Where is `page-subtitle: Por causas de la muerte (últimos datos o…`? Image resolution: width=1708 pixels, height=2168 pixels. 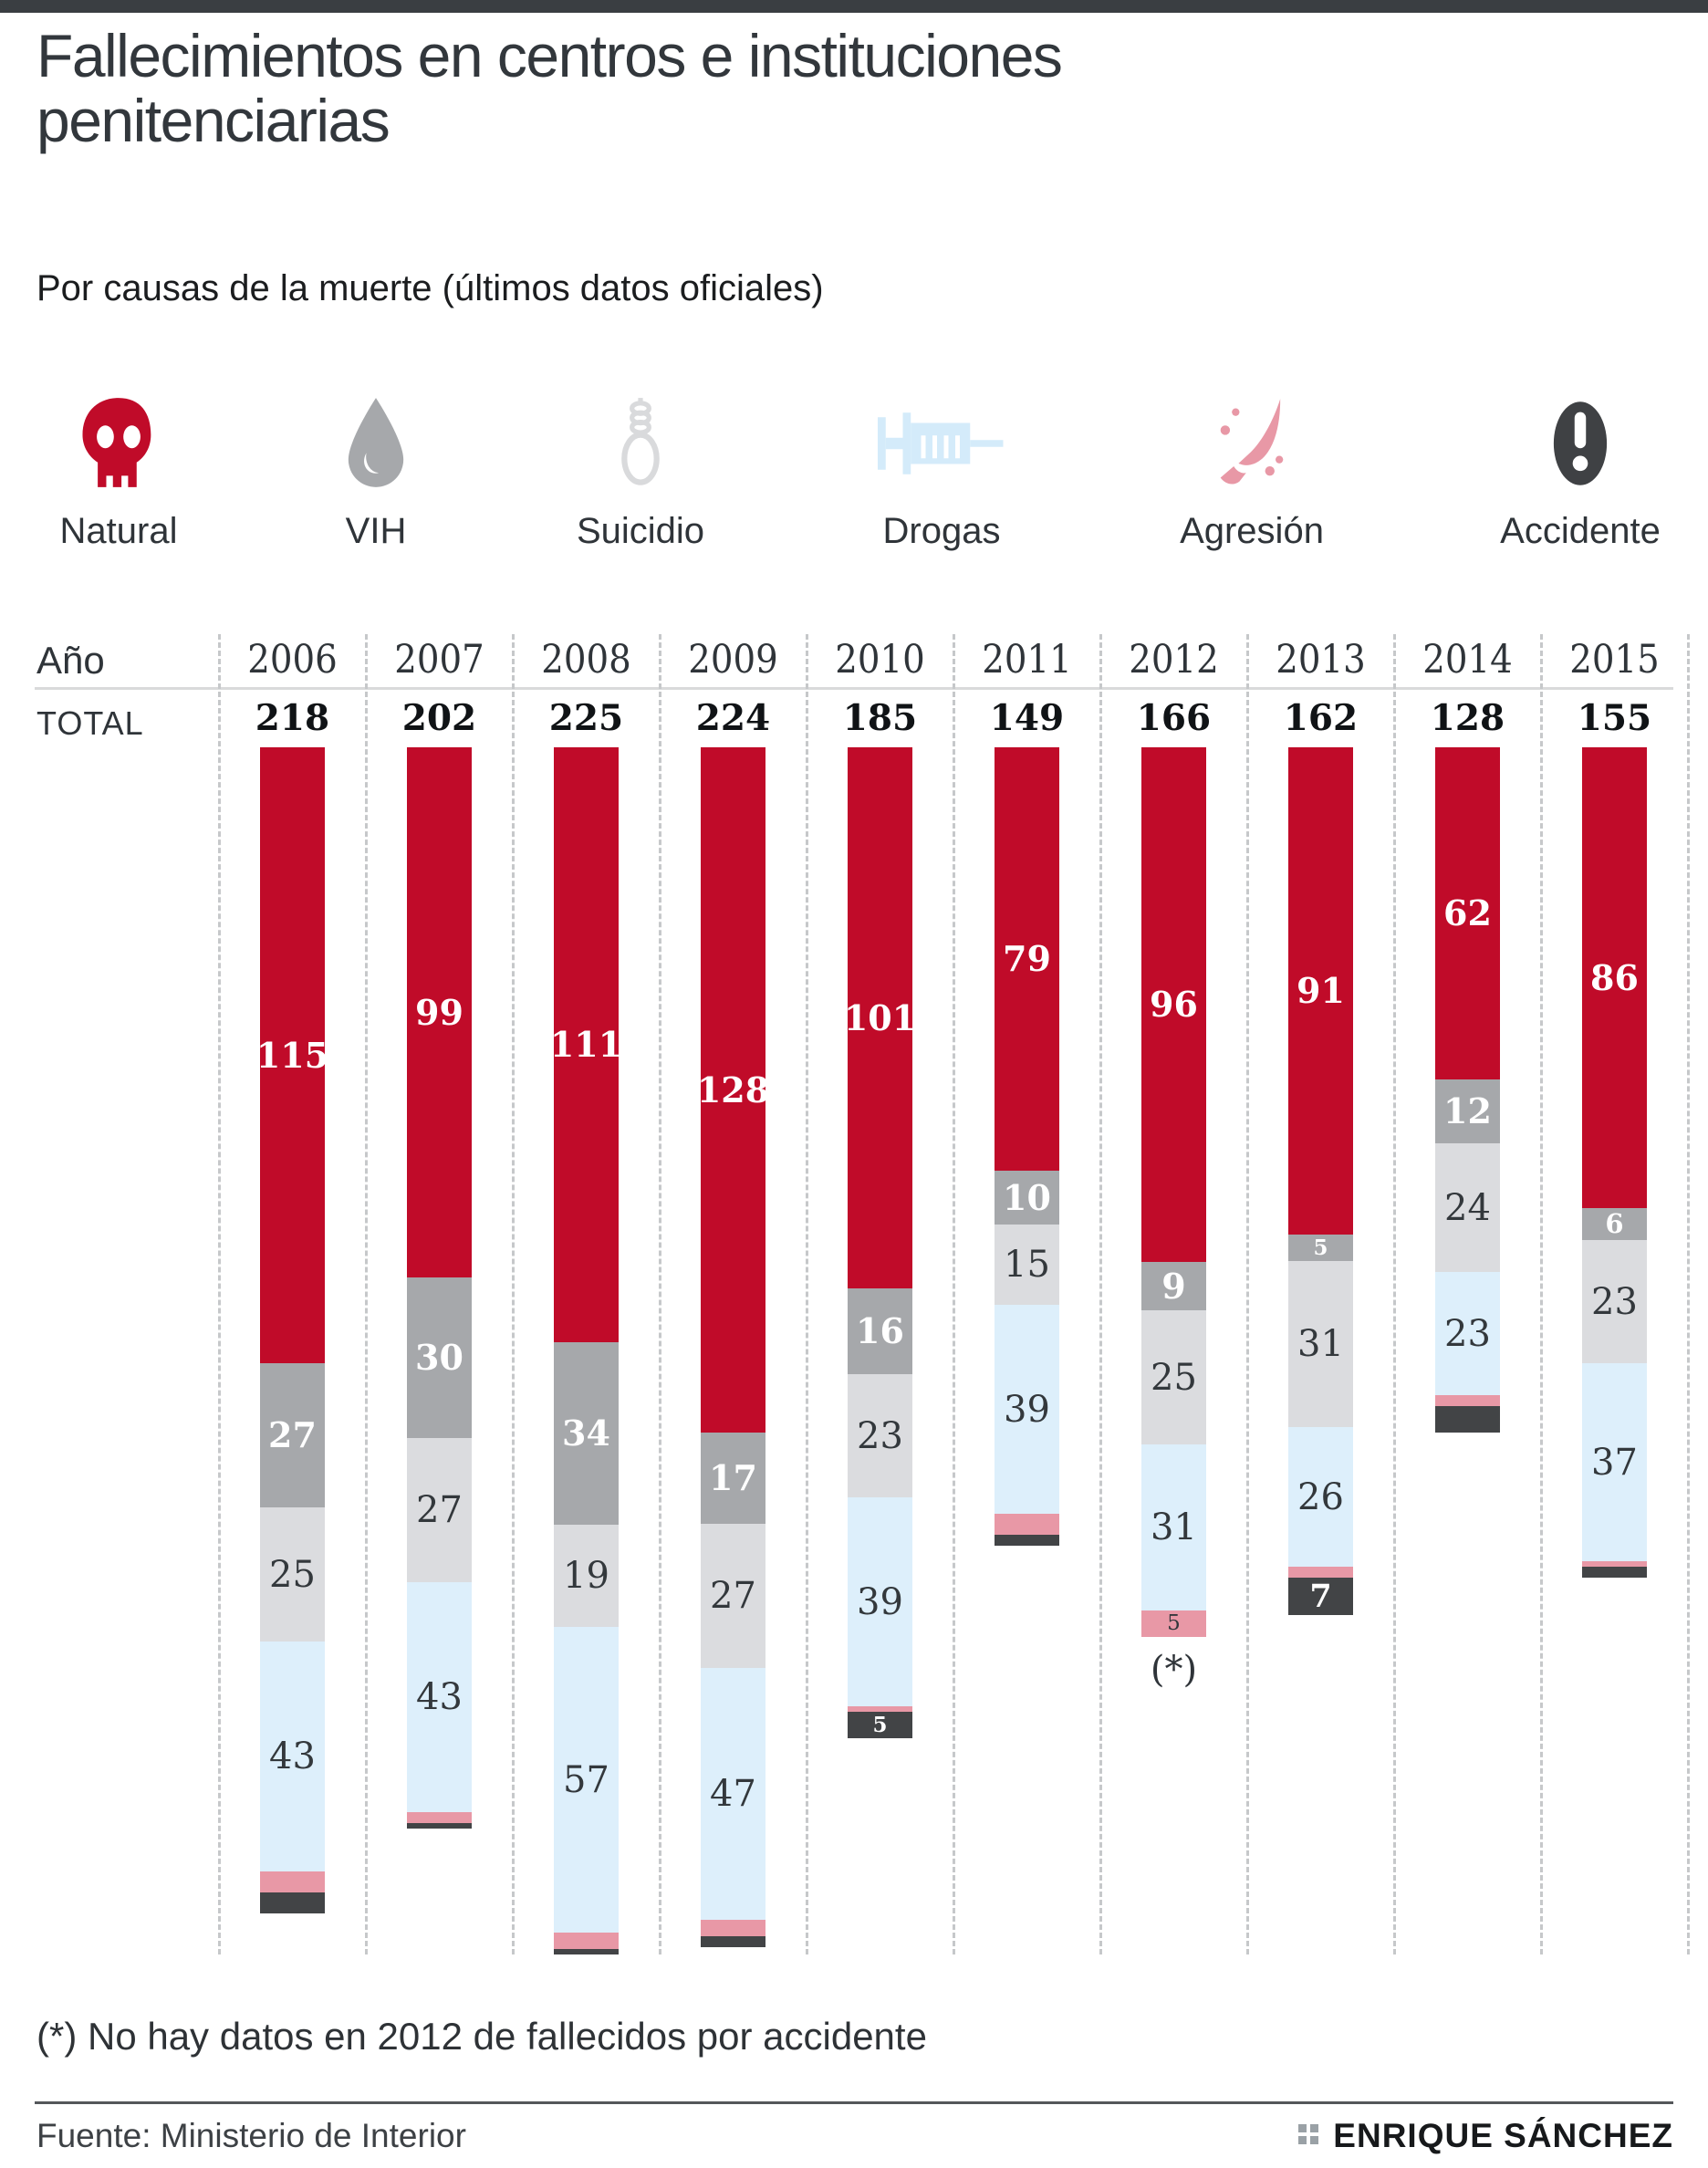 page-subtitle: Por causas de la muerte (últimos datos o… is located at coordinates (430, 288).